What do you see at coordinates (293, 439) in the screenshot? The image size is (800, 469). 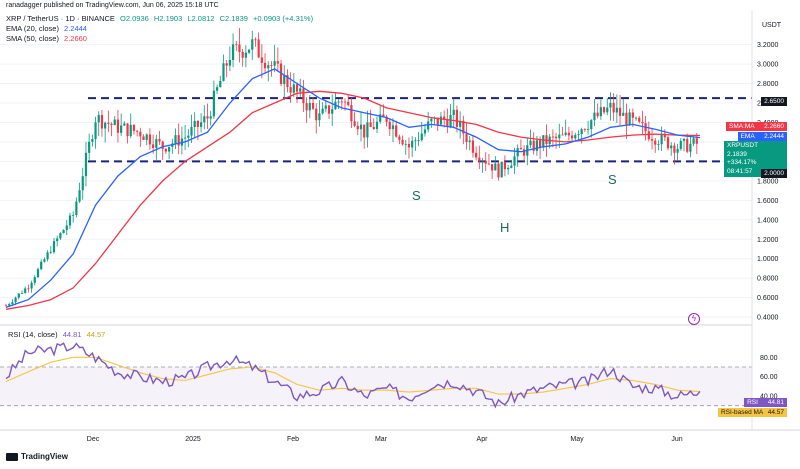 I see `time-label: Feb` at bounding box center [293, 439].